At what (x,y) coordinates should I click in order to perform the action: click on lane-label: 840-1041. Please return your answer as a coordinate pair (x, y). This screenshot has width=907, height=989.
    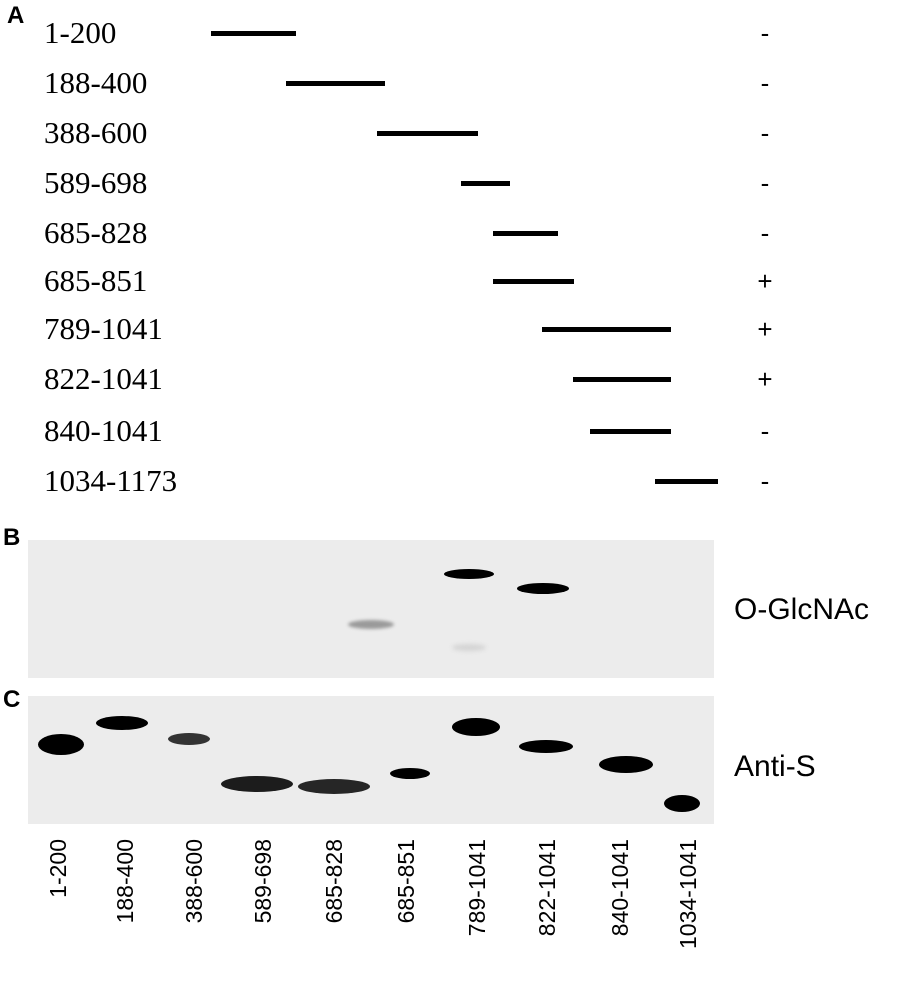
    Looking at the image, I should click on (620, 888).